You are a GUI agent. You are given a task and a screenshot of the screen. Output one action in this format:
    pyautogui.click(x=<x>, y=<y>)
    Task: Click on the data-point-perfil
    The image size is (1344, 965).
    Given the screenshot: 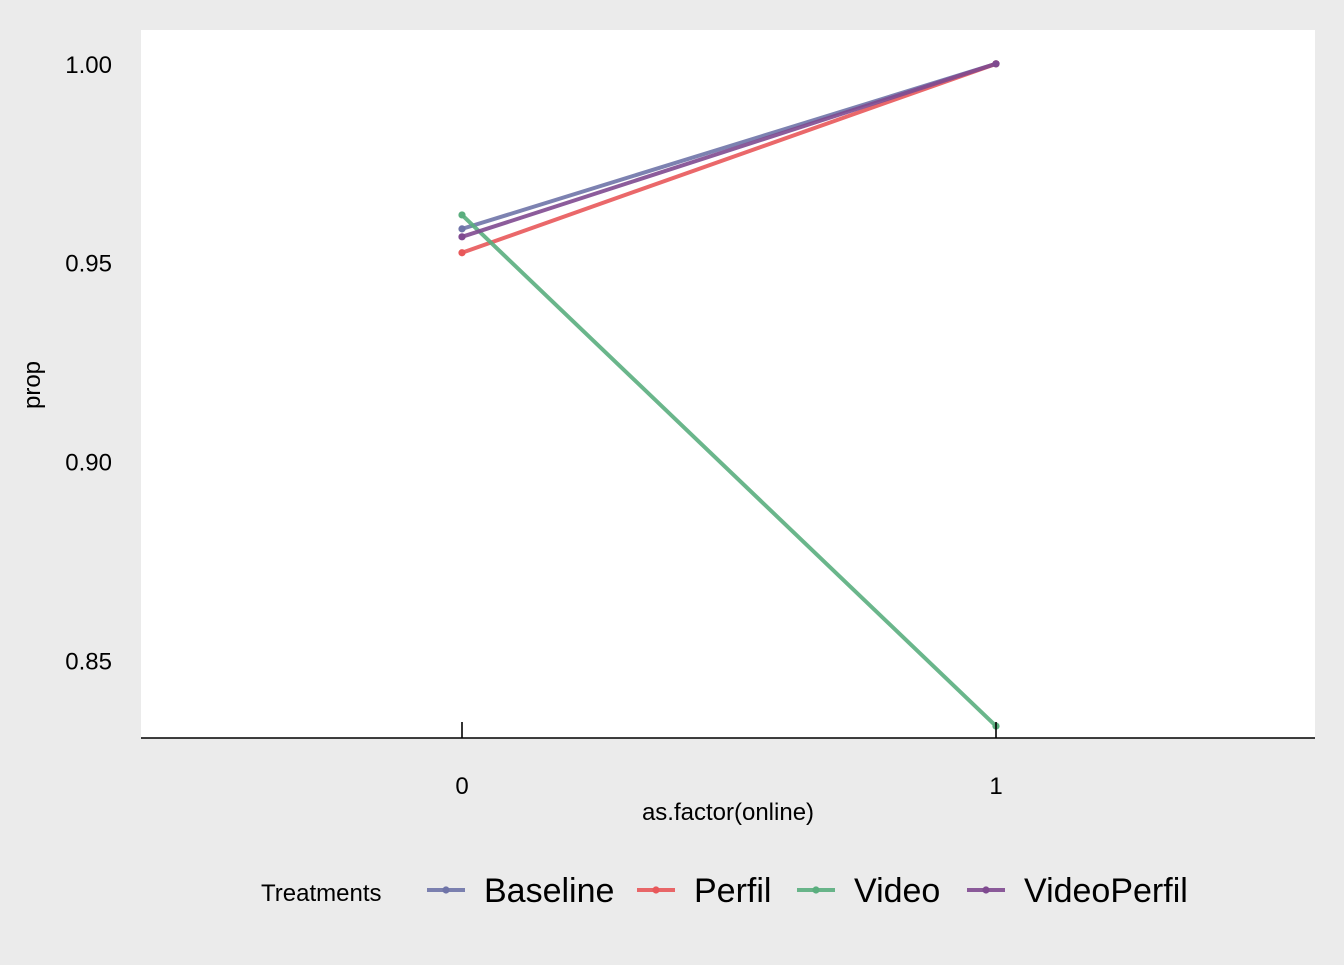 What is the action you would take?
    pyautogui.click(x=462, y=253)
    